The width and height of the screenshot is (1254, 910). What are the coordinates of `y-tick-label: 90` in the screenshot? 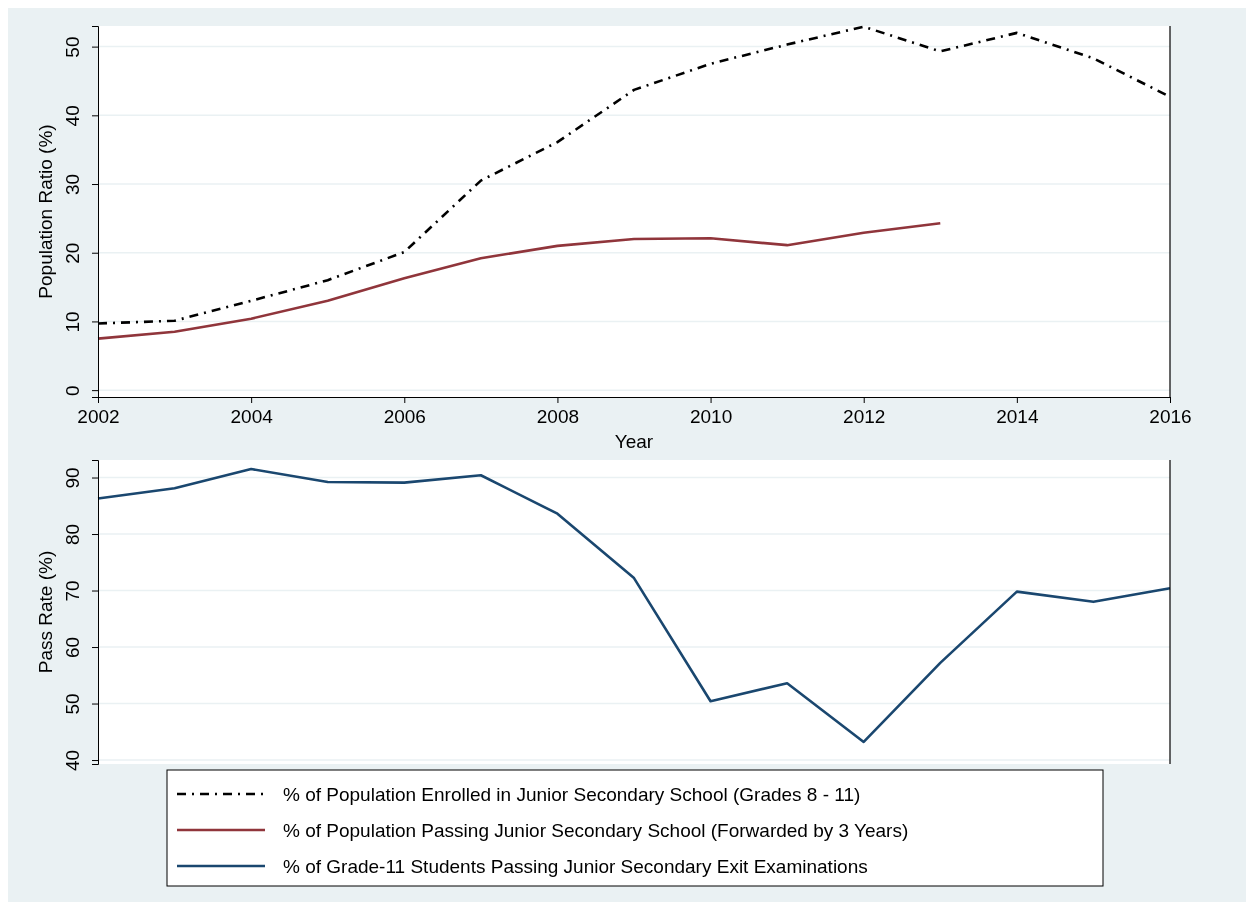 It's located at (72, 478).